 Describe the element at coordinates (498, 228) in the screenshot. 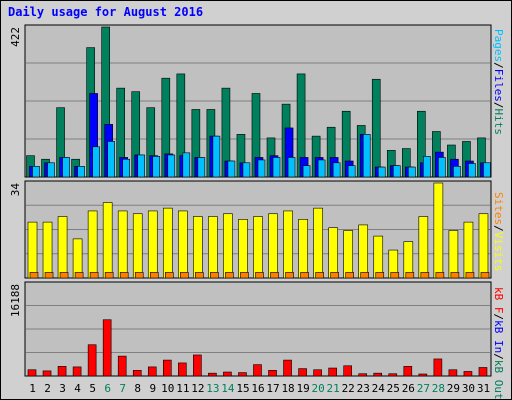

I see `legend-sites-visits-part: /` at that location.